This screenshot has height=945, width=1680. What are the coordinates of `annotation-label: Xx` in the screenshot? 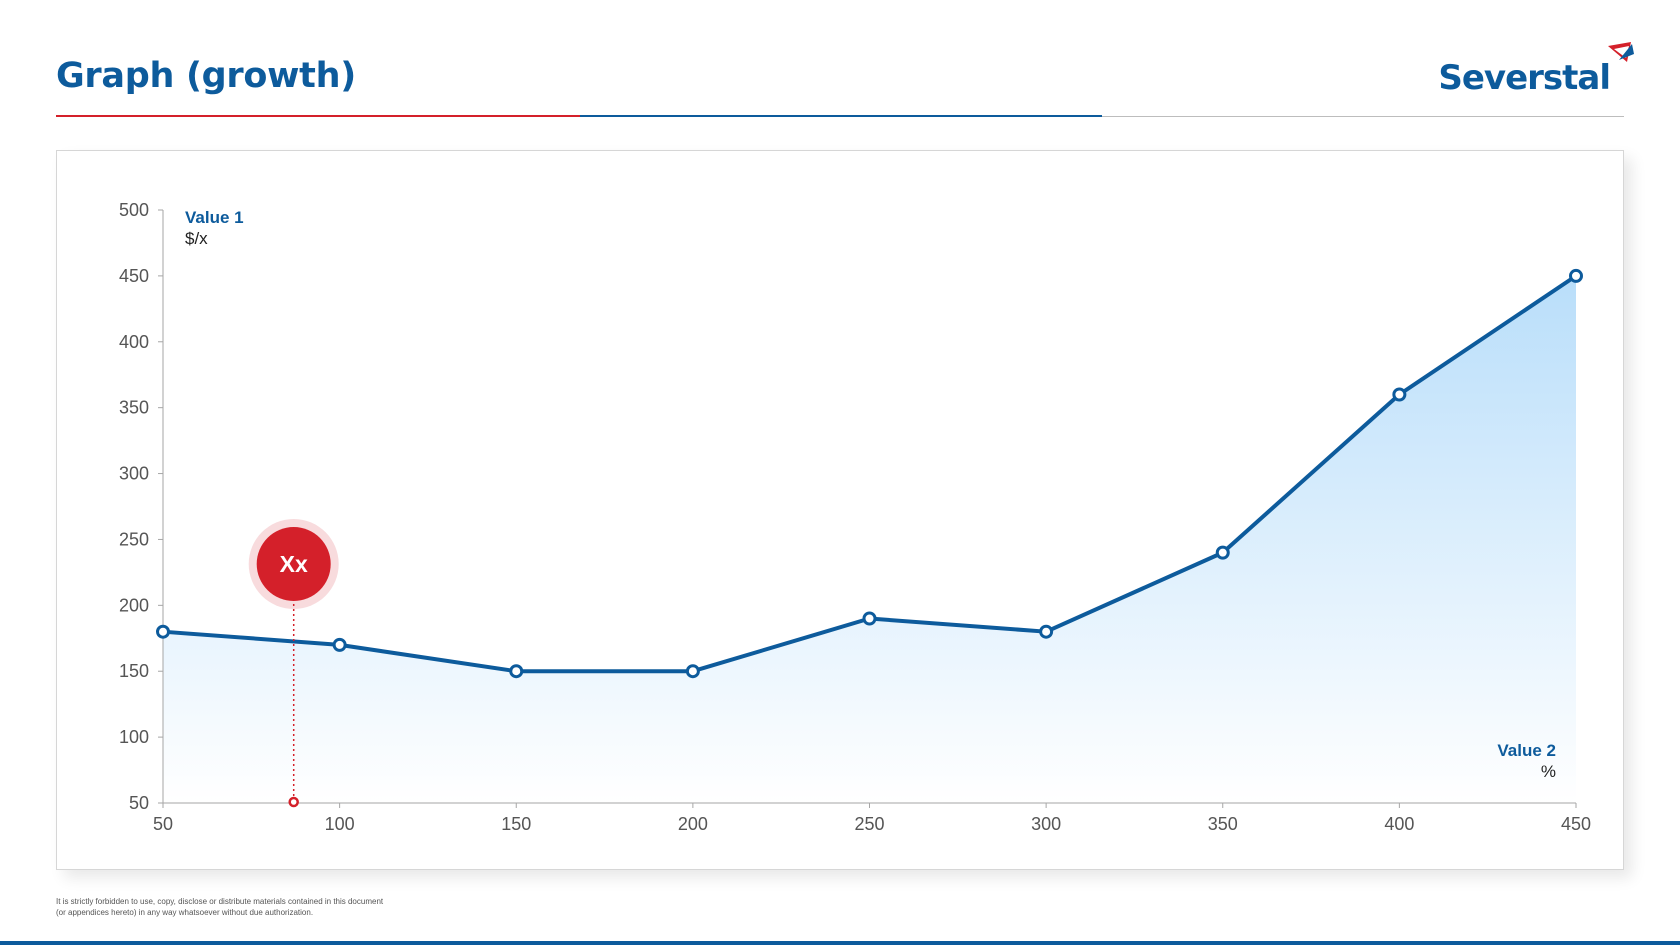 It's located at (294, 564).